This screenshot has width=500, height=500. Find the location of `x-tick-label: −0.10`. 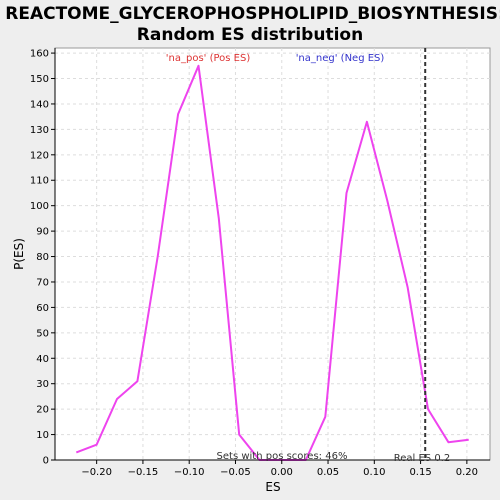

x-tick-label: −0.10 is located at coordinates (189, 472).